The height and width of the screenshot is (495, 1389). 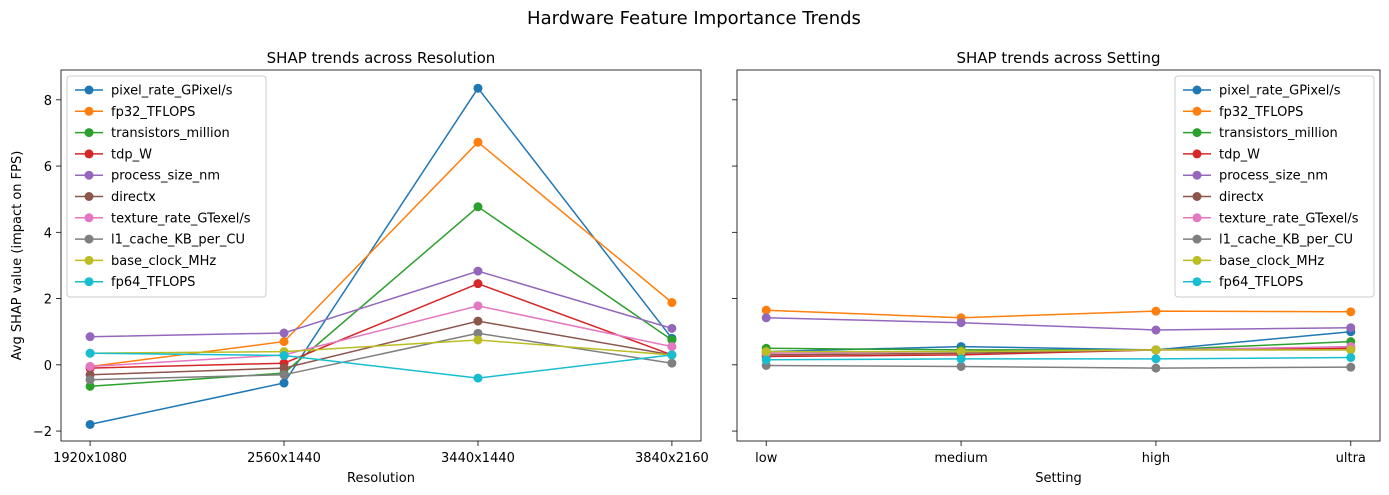 I want to click on x-tick-label: 2560x1440, so click(x=284, y=458).